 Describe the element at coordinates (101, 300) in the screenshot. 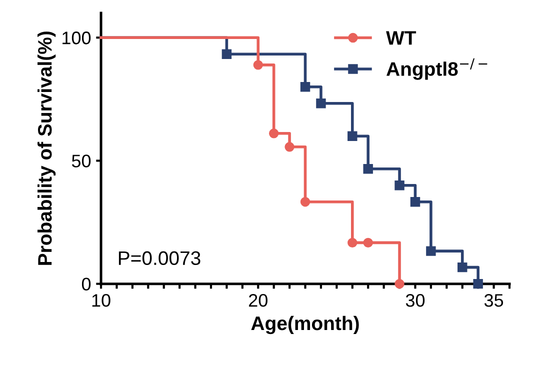

I see `x-tick-label: 10` at that location.